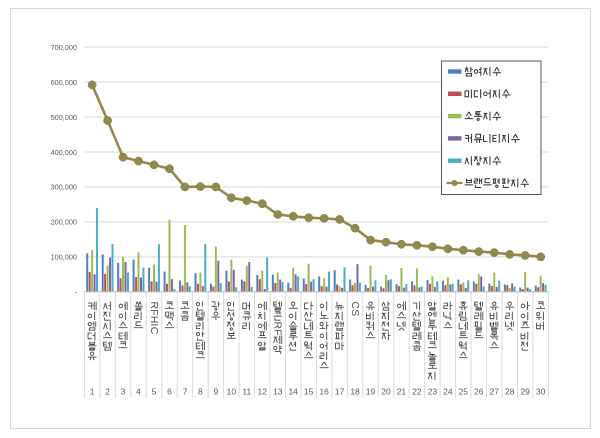  Describe the element at coordinates (293, 392) in the screenshot. I see `svg-text: 14` at that location.